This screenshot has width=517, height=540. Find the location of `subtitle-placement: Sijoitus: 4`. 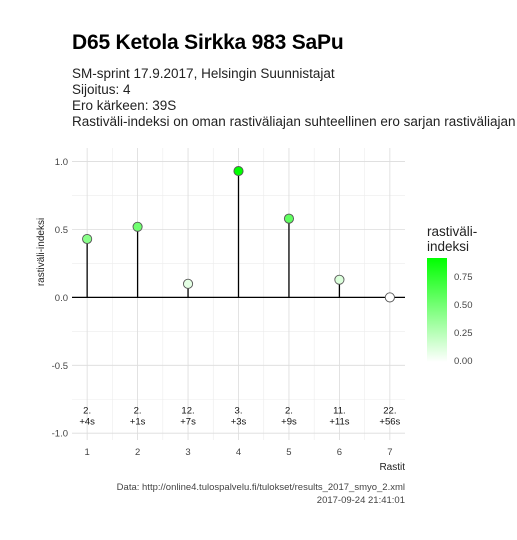

subtitle-placement: Sijoitus: 4 is located at coordinates (101, 89).